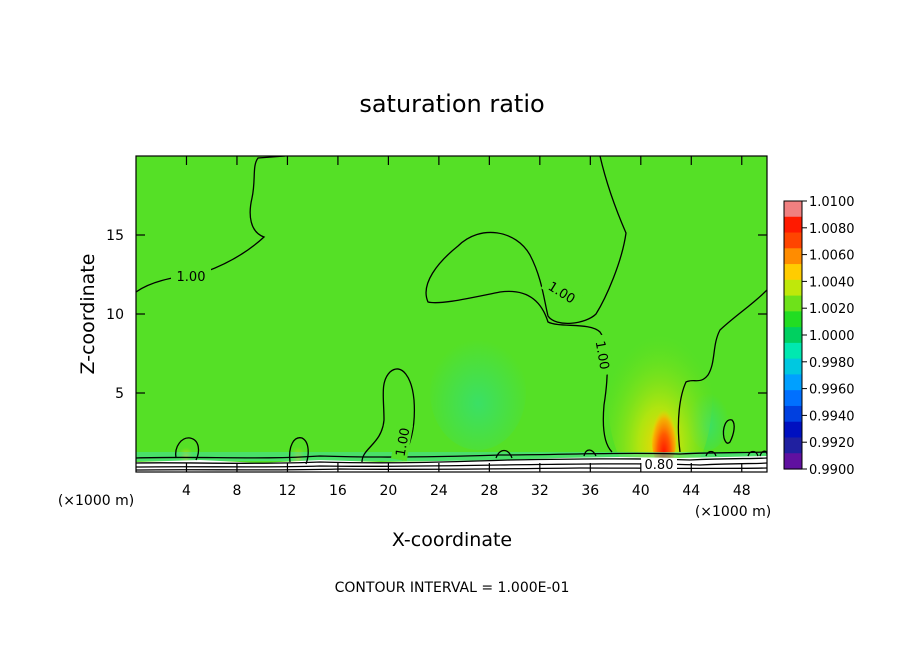 The width and height of the screenshot is (904, 654). I want to click on colorbar-label: 0.9920, so click(832, 443).